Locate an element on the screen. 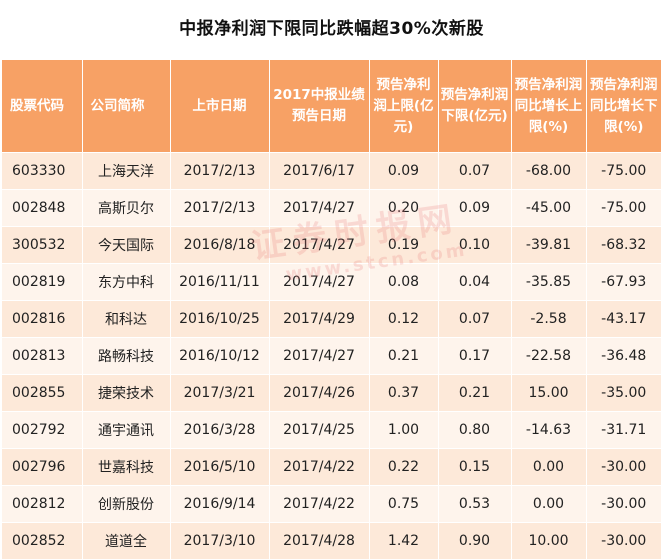  cell-profit-upper: 0.19 is located at coordinates (403, 245).